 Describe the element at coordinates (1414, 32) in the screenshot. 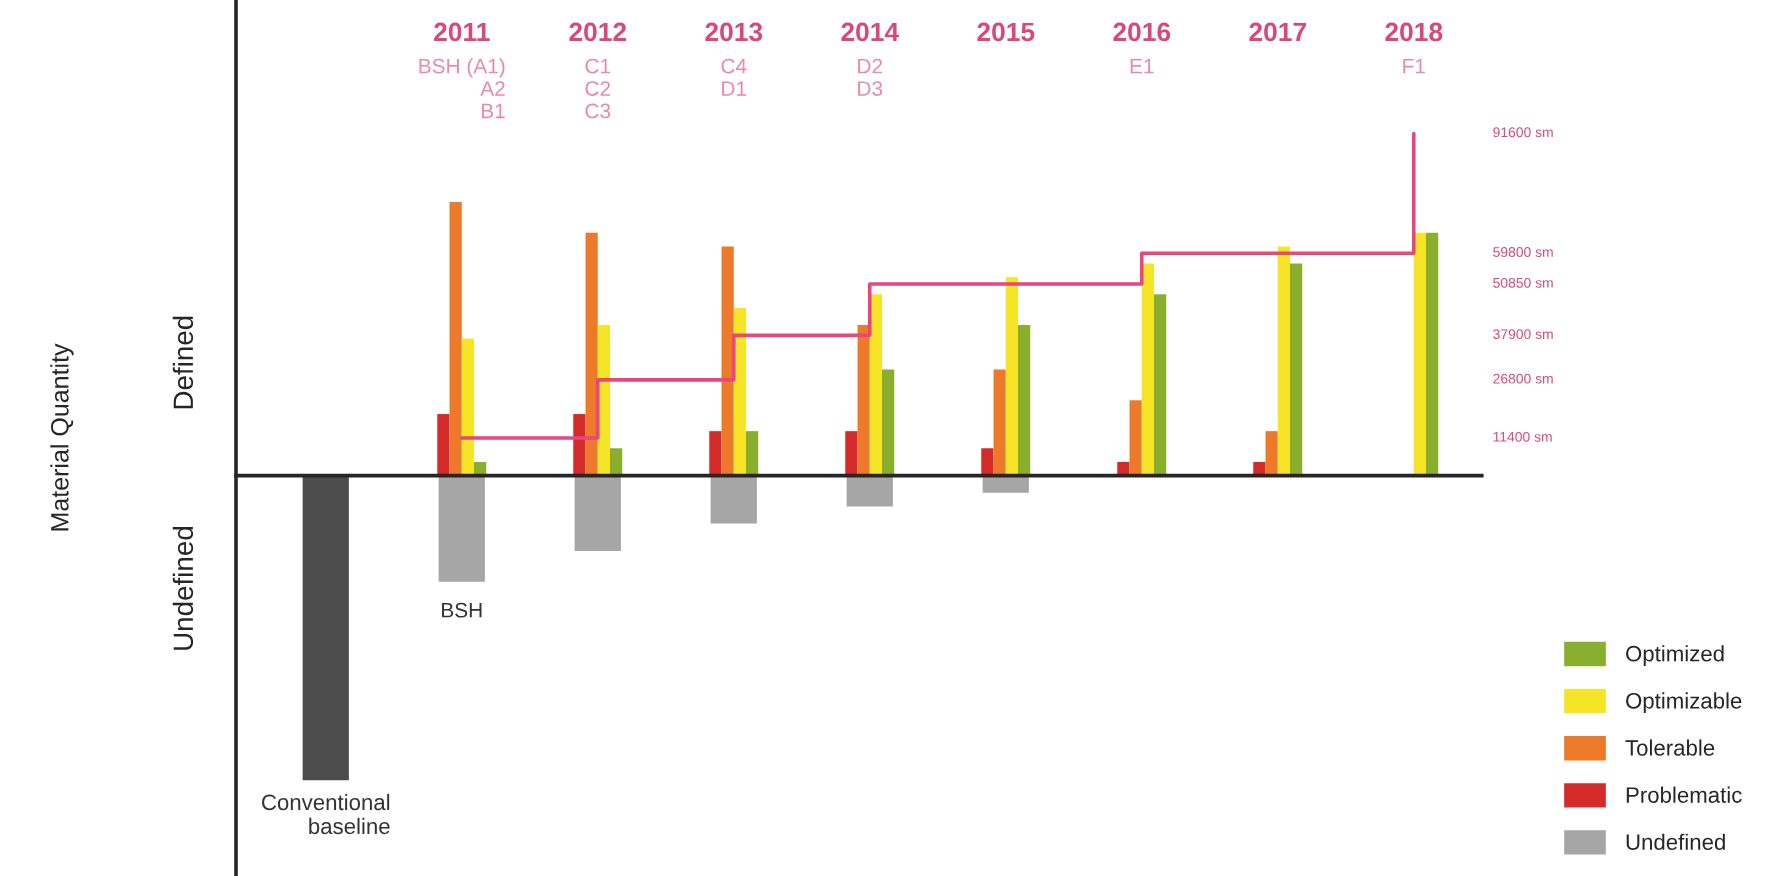

I see `x-tick-label: 2018` at that location.